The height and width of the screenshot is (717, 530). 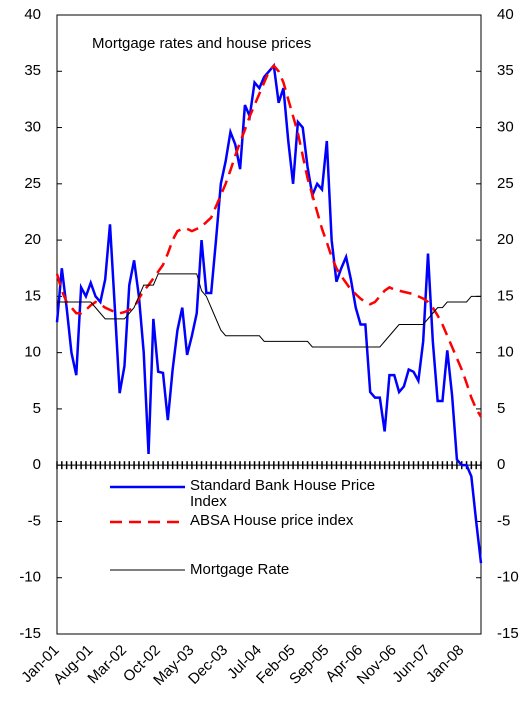 What do you see at coordinates (32, 70) in the screenshot?
I see `y-tick-label: 35` at bounding box center [32, 70].